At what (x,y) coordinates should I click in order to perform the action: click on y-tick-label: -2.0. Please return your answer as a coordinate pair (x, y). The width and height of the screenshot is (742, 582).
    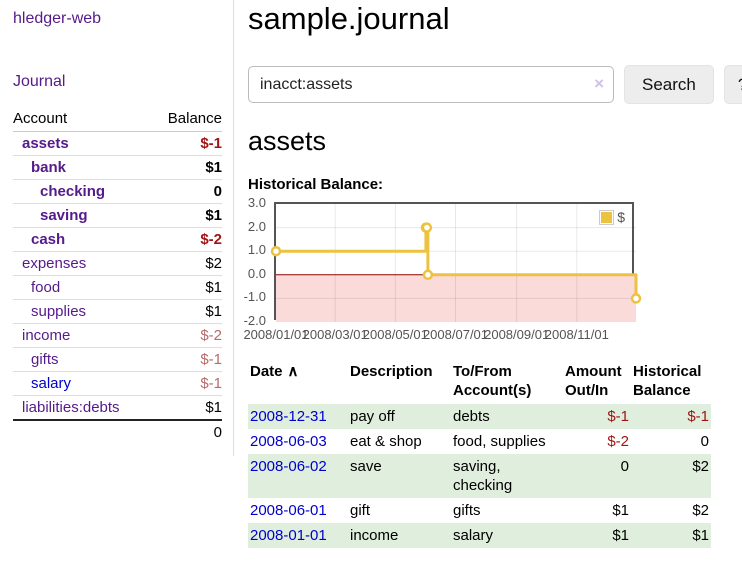
    Looking at the image, I should click on (254, 320).